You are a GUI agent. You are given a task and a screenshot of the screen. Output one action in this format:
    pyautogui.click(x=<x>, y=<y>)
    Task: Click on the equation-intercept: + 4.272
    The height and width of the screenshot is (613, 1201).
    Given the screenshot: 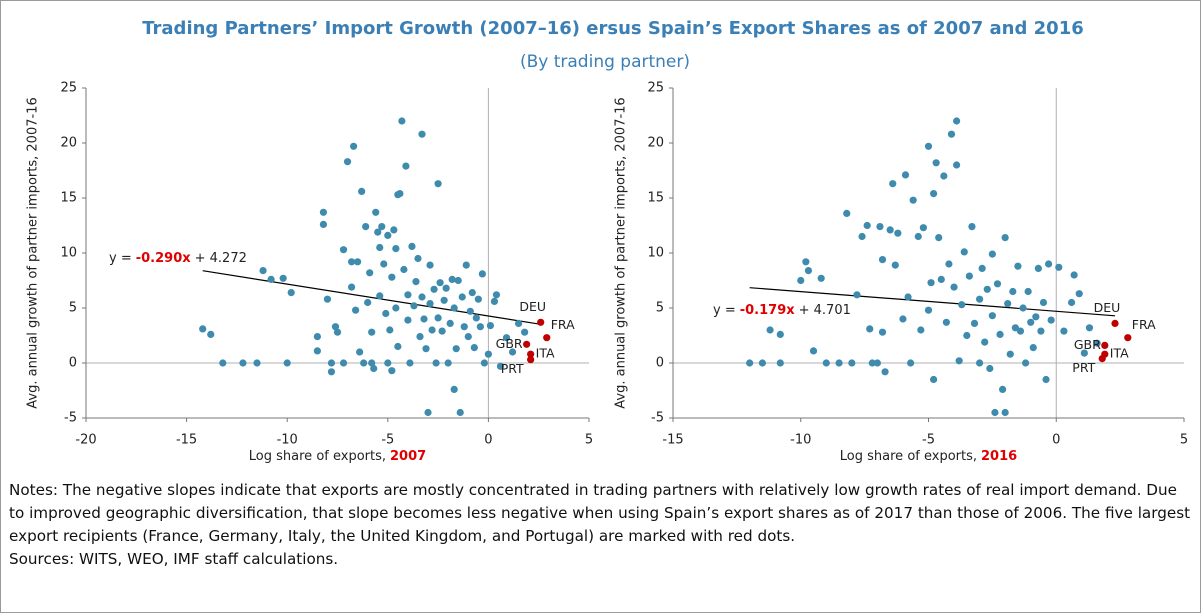 What is the action you would take?
    pyautogui.click(x=221, y=258)
    